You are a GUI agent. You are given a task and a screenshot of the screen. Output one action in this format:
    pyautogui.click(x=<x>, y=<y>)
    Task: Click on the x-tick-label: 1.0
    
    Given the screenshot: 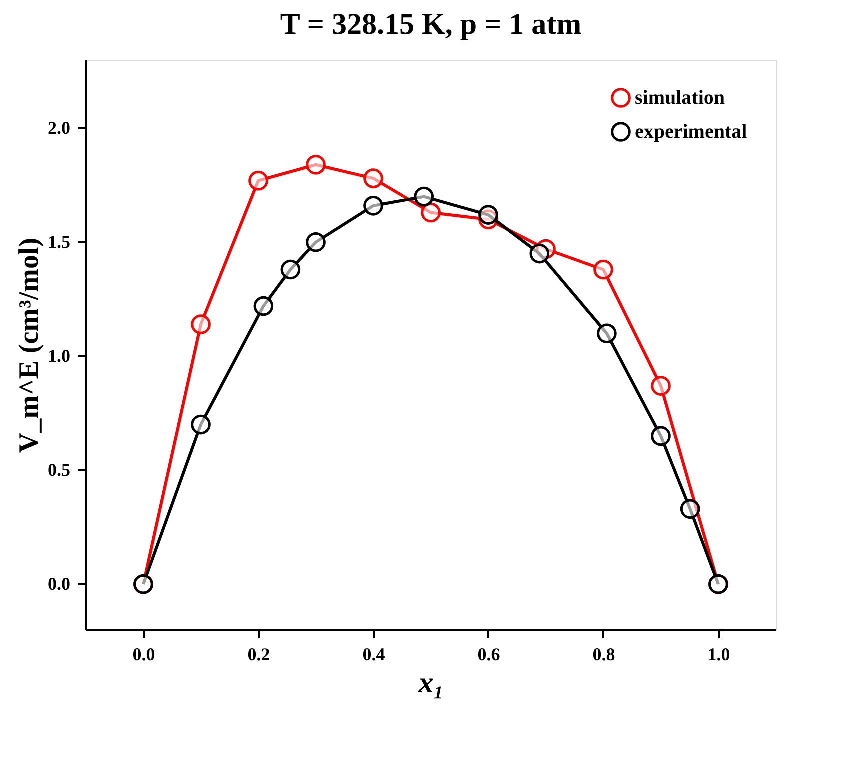 What is the action you would take?
    pyautogui.click(x=719, y=654)
    